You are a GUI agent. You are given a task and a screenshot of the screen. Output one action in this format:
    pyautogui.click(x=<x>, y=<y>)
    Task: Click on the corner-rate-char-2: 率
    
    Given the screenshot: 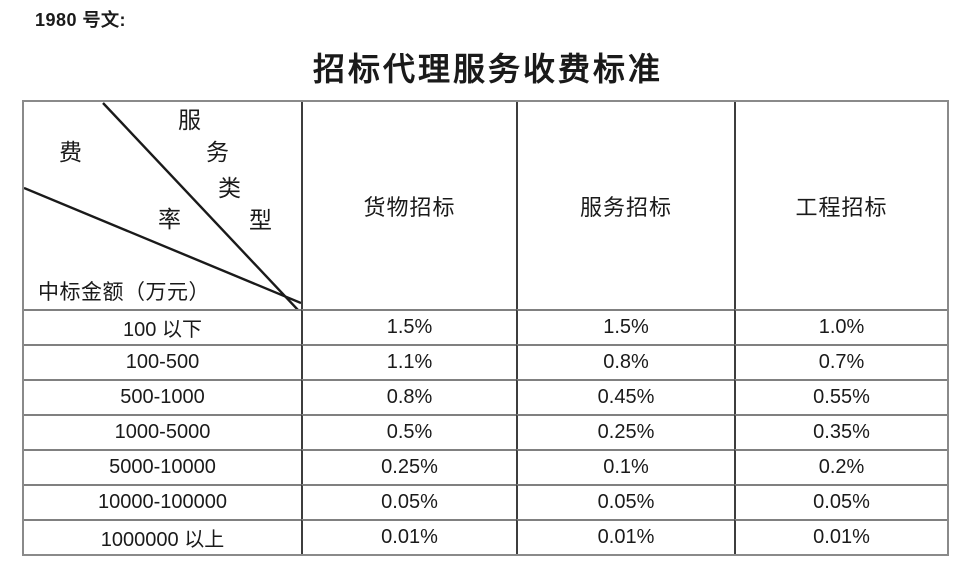 What is the action you would take?
    pyautogui.click(x=169, y=220)
    